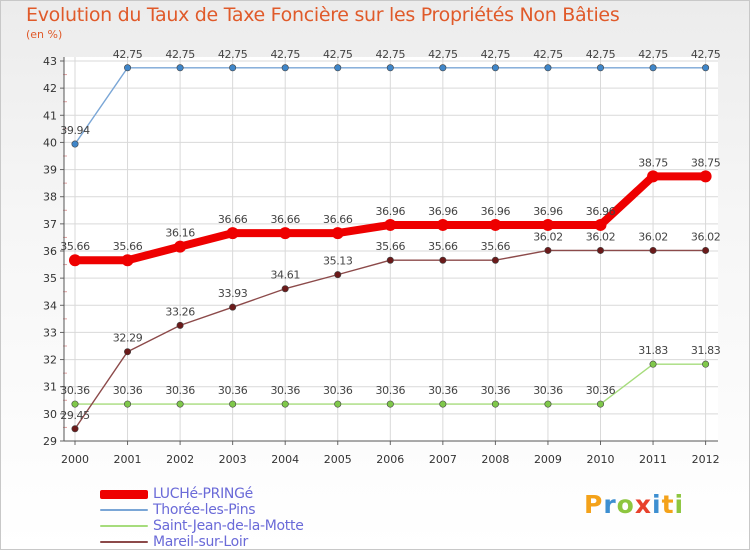 The width and height of the screenshot is (750, 550). I want to click on x-tick-label: 2003, so click(233, 459).